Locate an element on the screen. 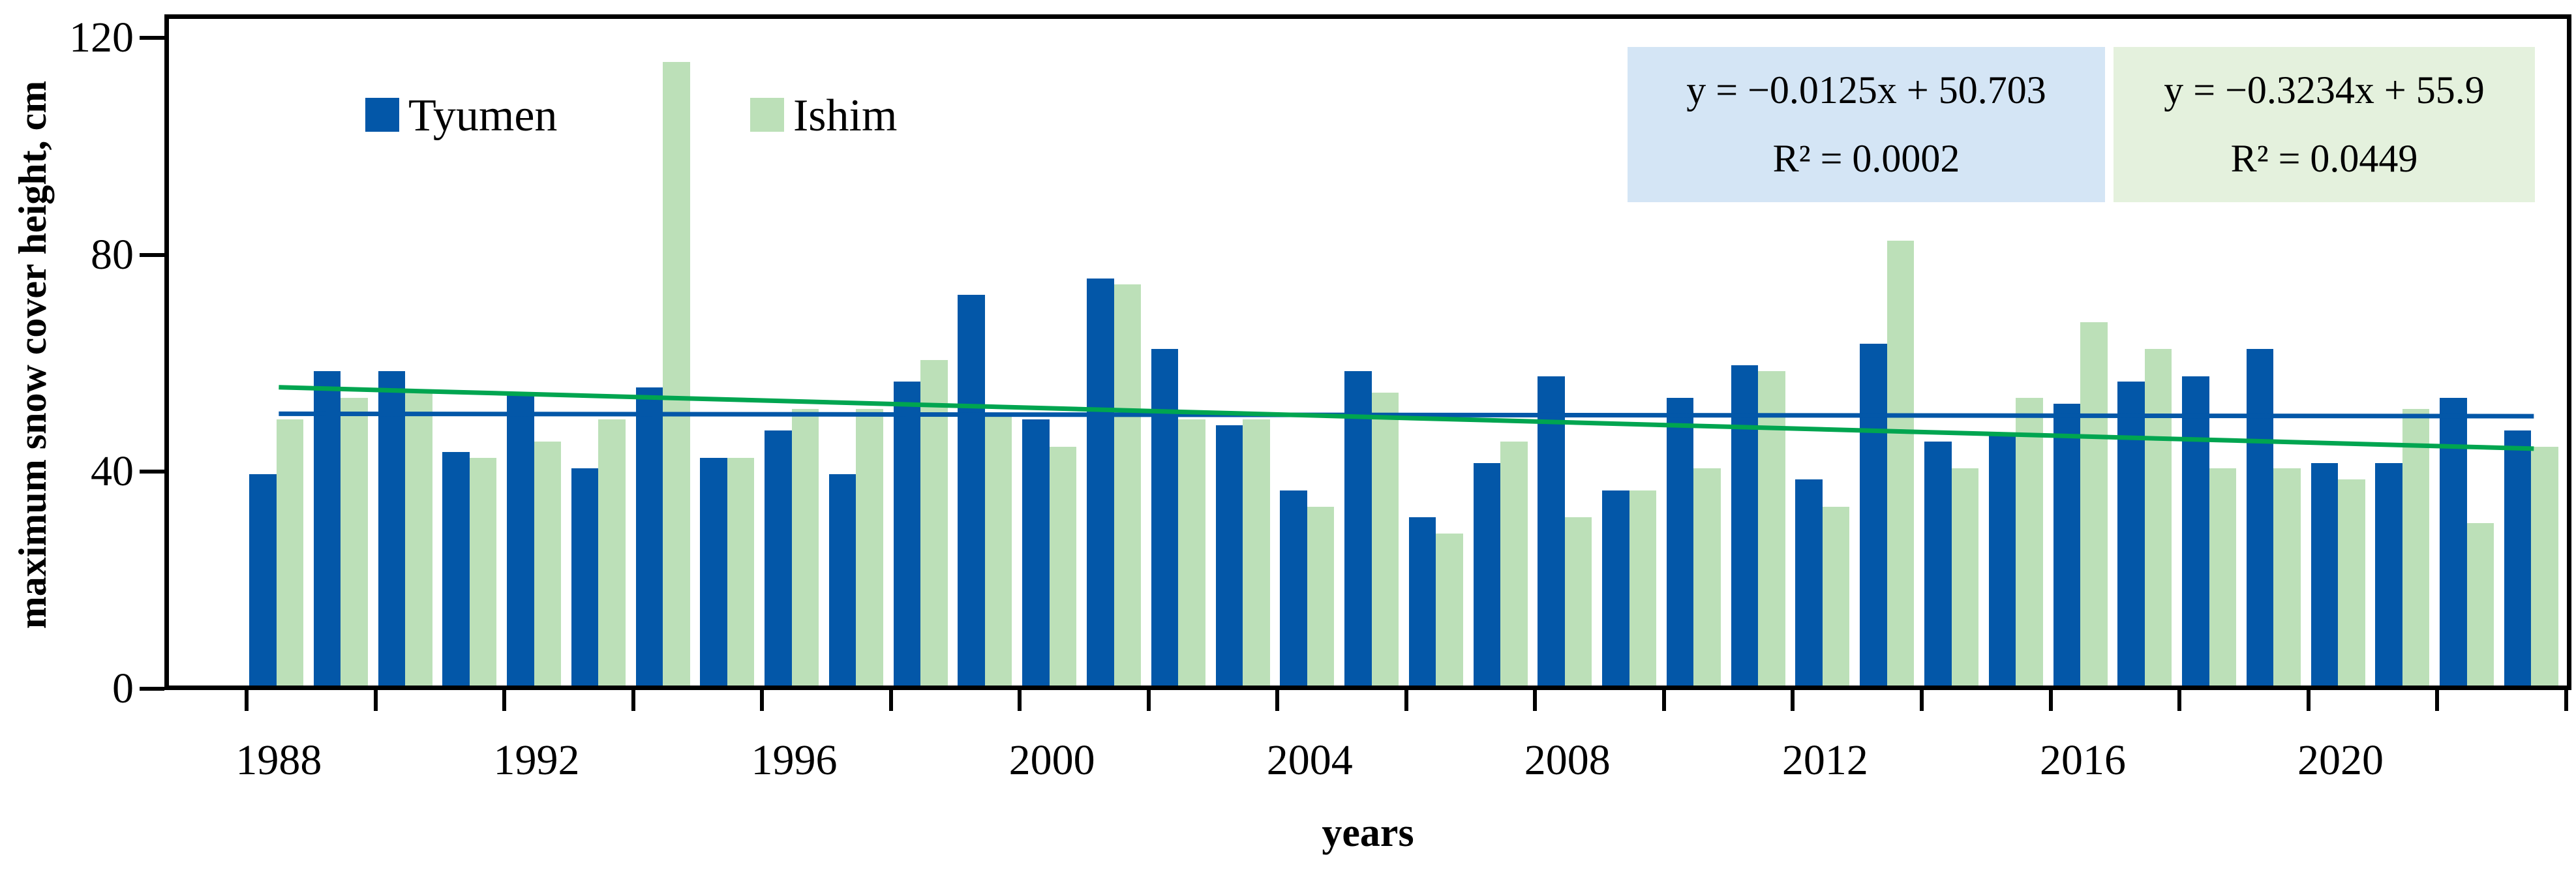 Image resolution: width=2576 pixels, height=874 pixels. bar-ishim-1990 is located at coordinates (419, 539).